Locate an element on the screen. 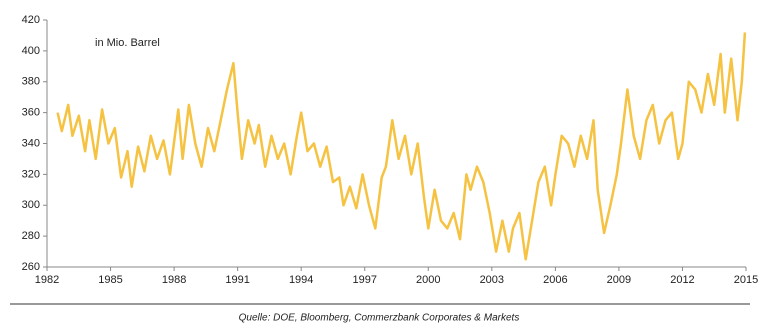  x-tick-label: 1991 is located at coordinates (237, 280).